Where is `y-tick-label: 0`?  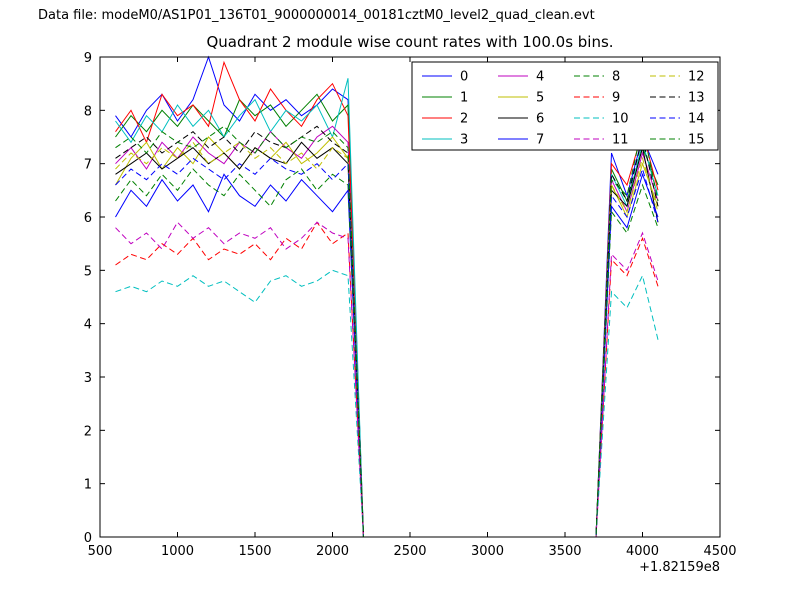 y-tick-label: 0 is located at coordinates (88, 538).